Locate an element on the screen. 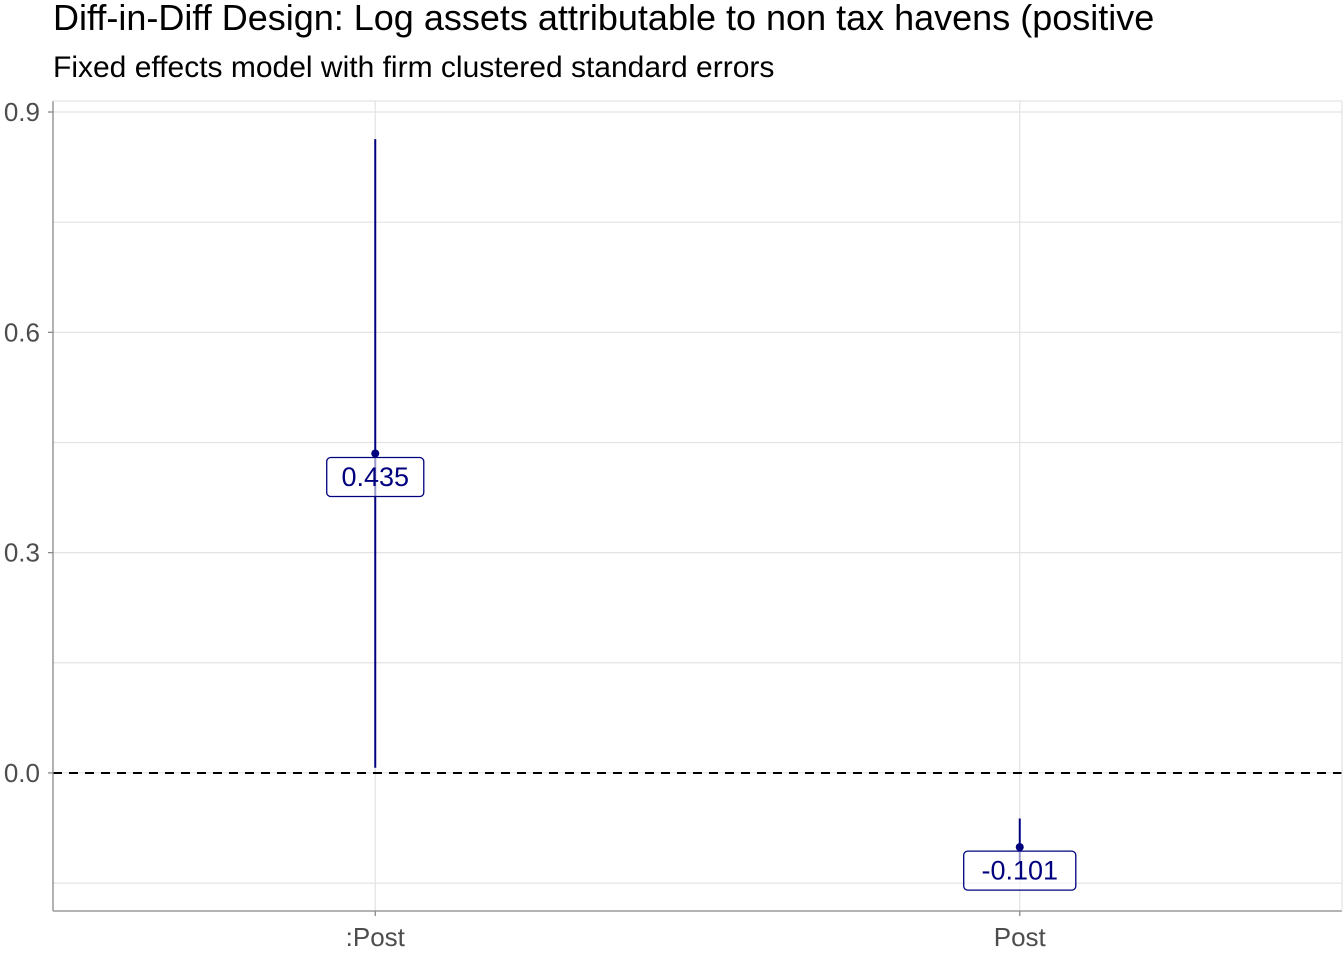 The height and width of the screenshot is (960, 1344). x-tick-label: :Post is located at coordinates (376, 937).